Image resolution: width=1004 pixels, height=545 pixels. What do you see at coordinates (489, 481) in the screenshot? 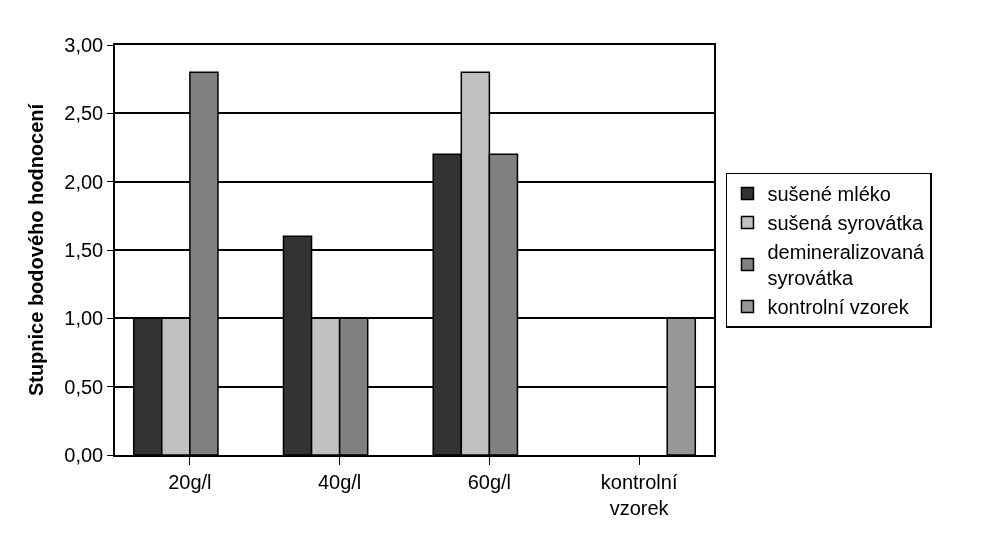
I see `x-tick-label: 60g/l` at bounding box center [489, 481].